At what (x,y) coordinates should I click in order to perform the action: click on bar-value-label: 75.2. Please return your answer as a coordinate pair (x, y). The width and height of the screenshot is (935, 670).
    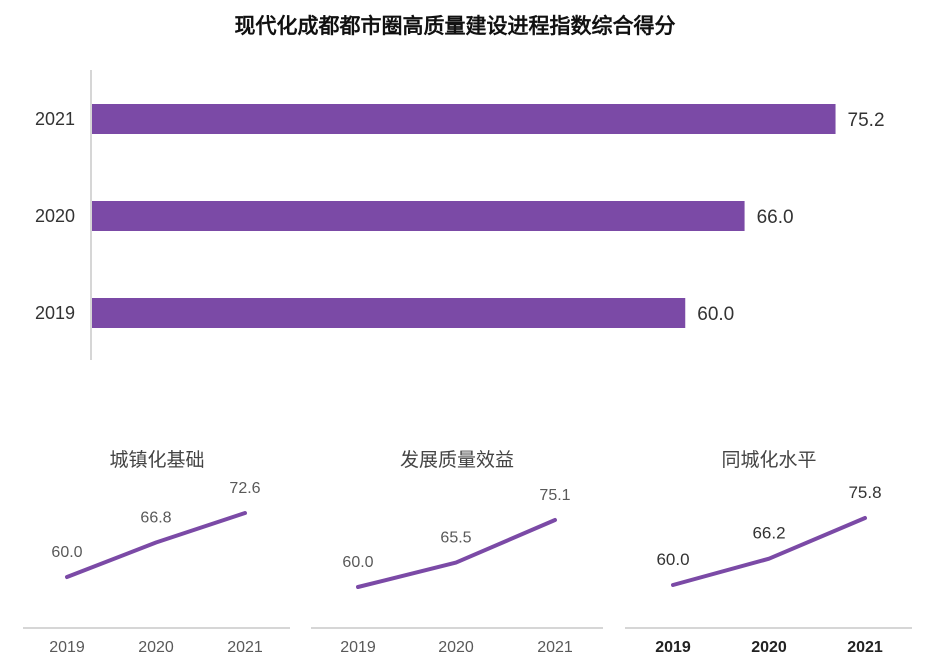
    Looking at the image, I should click on (866, 120).